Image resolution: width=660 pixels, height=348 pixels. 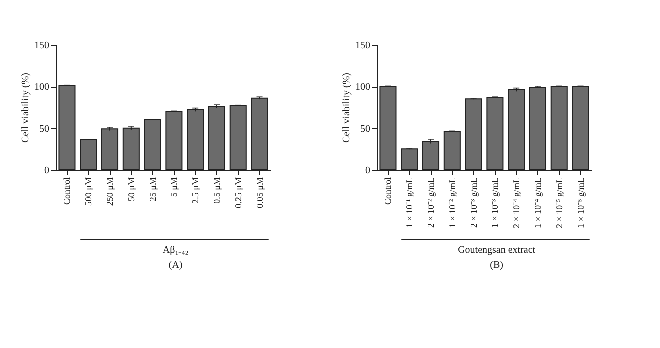 I want to click on x-axis-title: Aβ₁₋₄₂, so click(x=175, y=250).